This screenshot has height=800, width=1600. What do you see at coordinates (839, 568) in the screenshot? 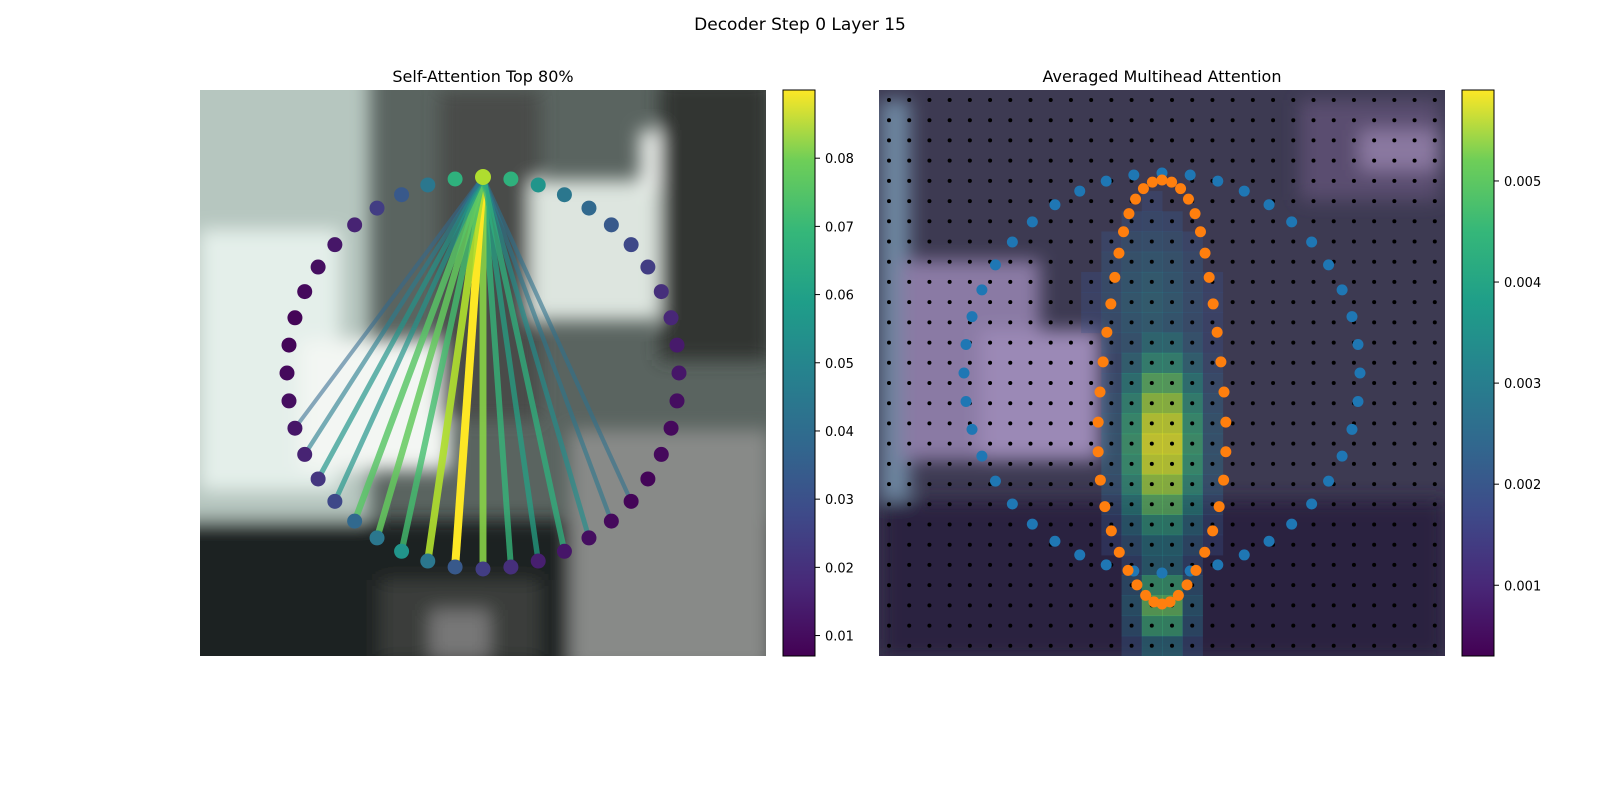
I see `colorbar-tick-label: 0.02` at bounding box center [839, 568].